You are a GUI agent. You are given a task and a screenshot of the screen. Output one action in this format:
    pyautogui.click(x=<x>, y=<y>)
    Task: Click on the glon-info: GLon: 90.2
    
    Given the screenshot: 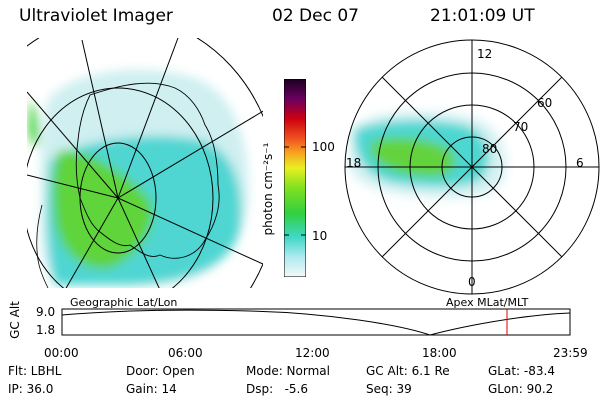 What is the action you would take?
    pyautogui.click(x=521, y=389)
    